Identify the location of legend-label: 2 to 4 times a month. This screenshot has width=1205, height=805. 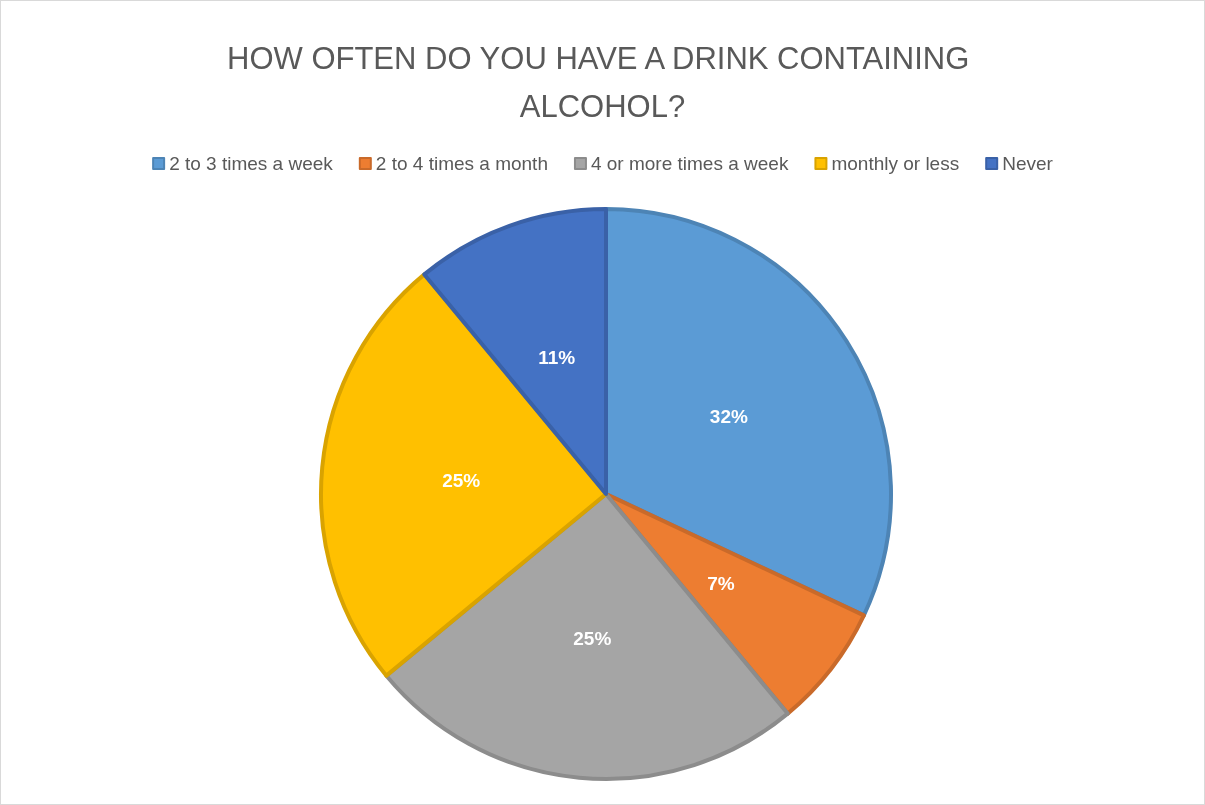
(461, 163).